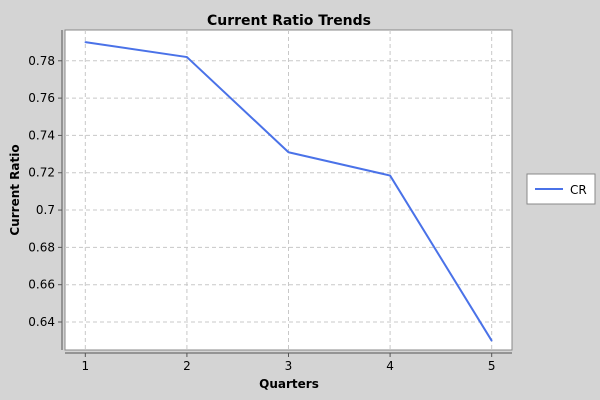 This screenshot has height=400, width=600. I want to click on x-tick-label-5: 5, so click(492, 366).